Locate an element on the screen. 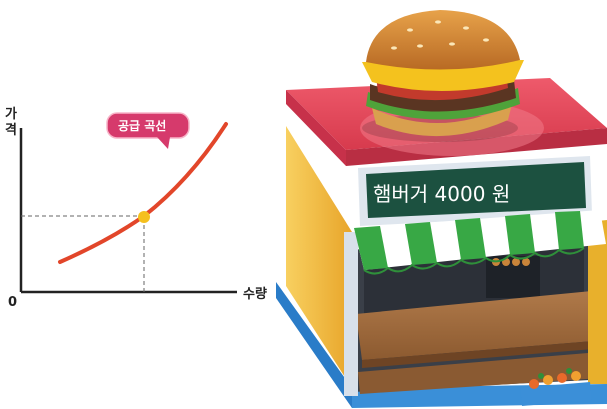  supply-curve is located at coordinates (143, 193).